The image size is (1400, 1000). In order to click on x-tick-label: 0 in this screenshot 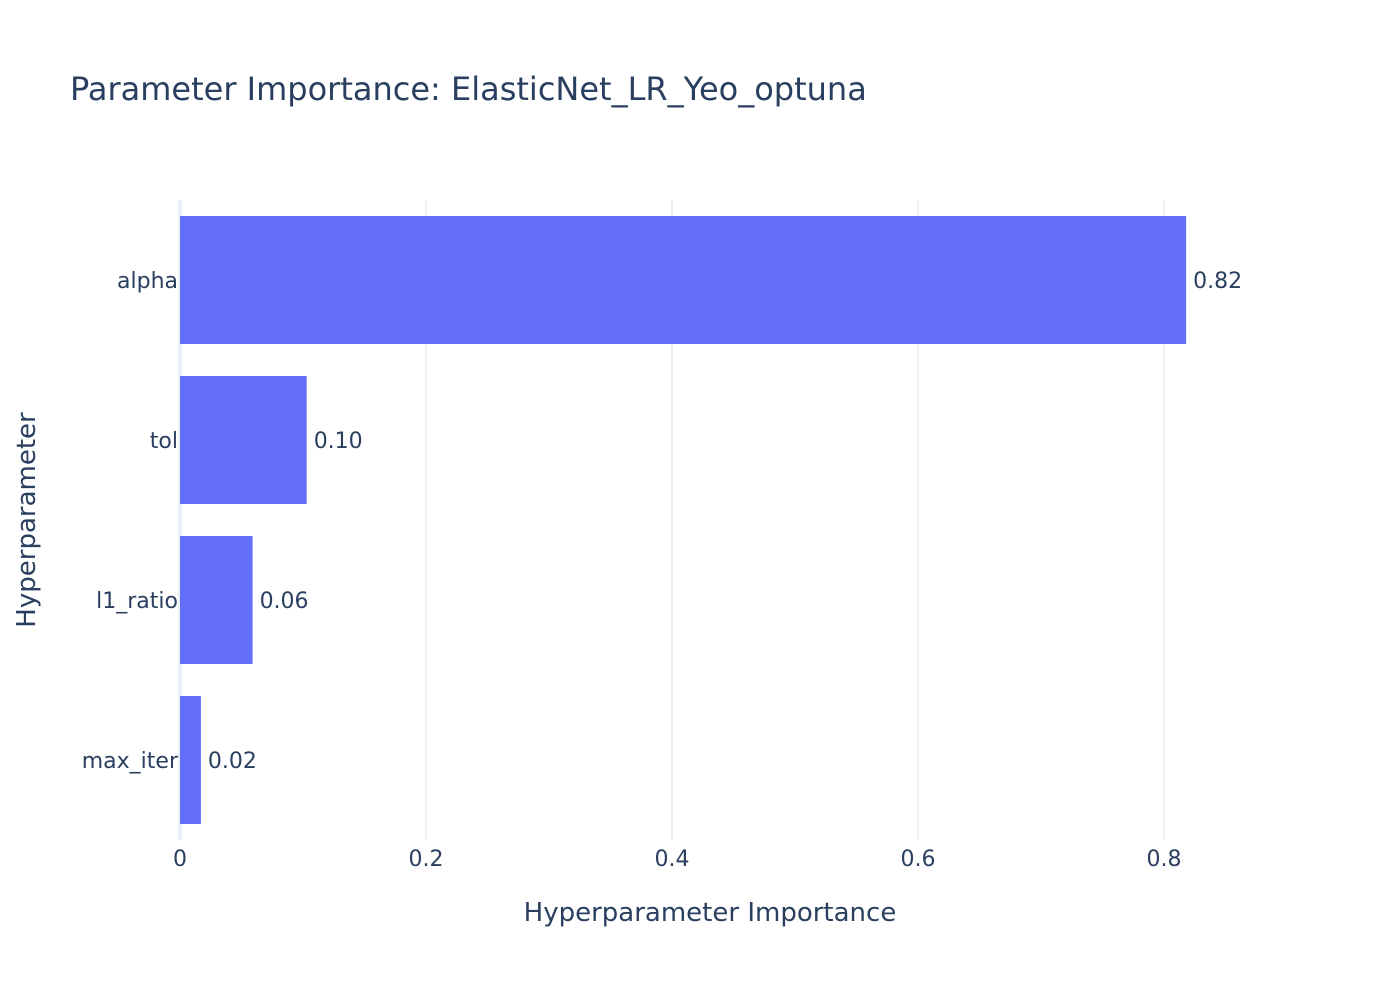, I will do `click(180, 859)`.